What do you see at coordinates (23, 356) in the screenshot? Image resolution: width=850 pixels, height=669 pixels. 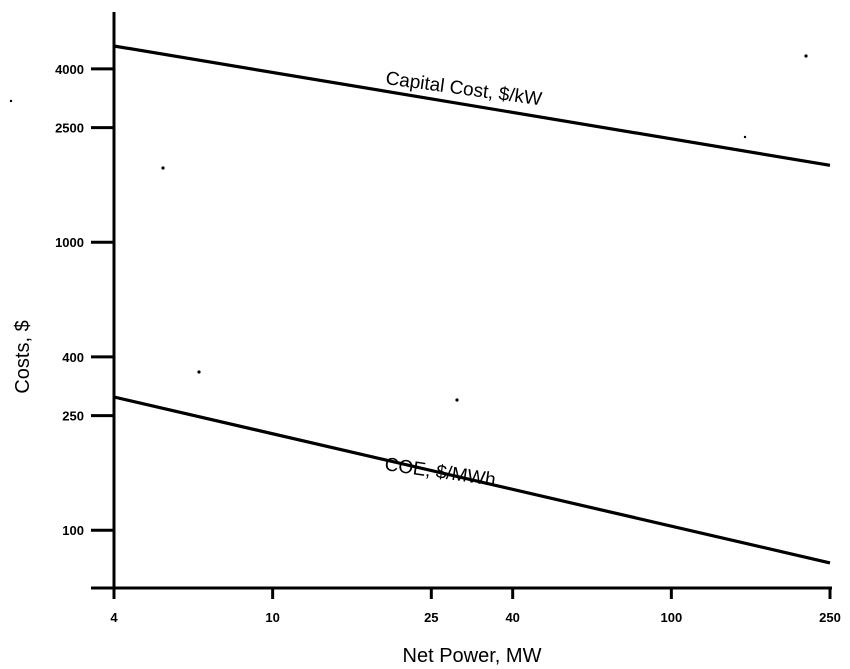 I see `y-axis-title: Costs, $` at bounding box center [23, 356].